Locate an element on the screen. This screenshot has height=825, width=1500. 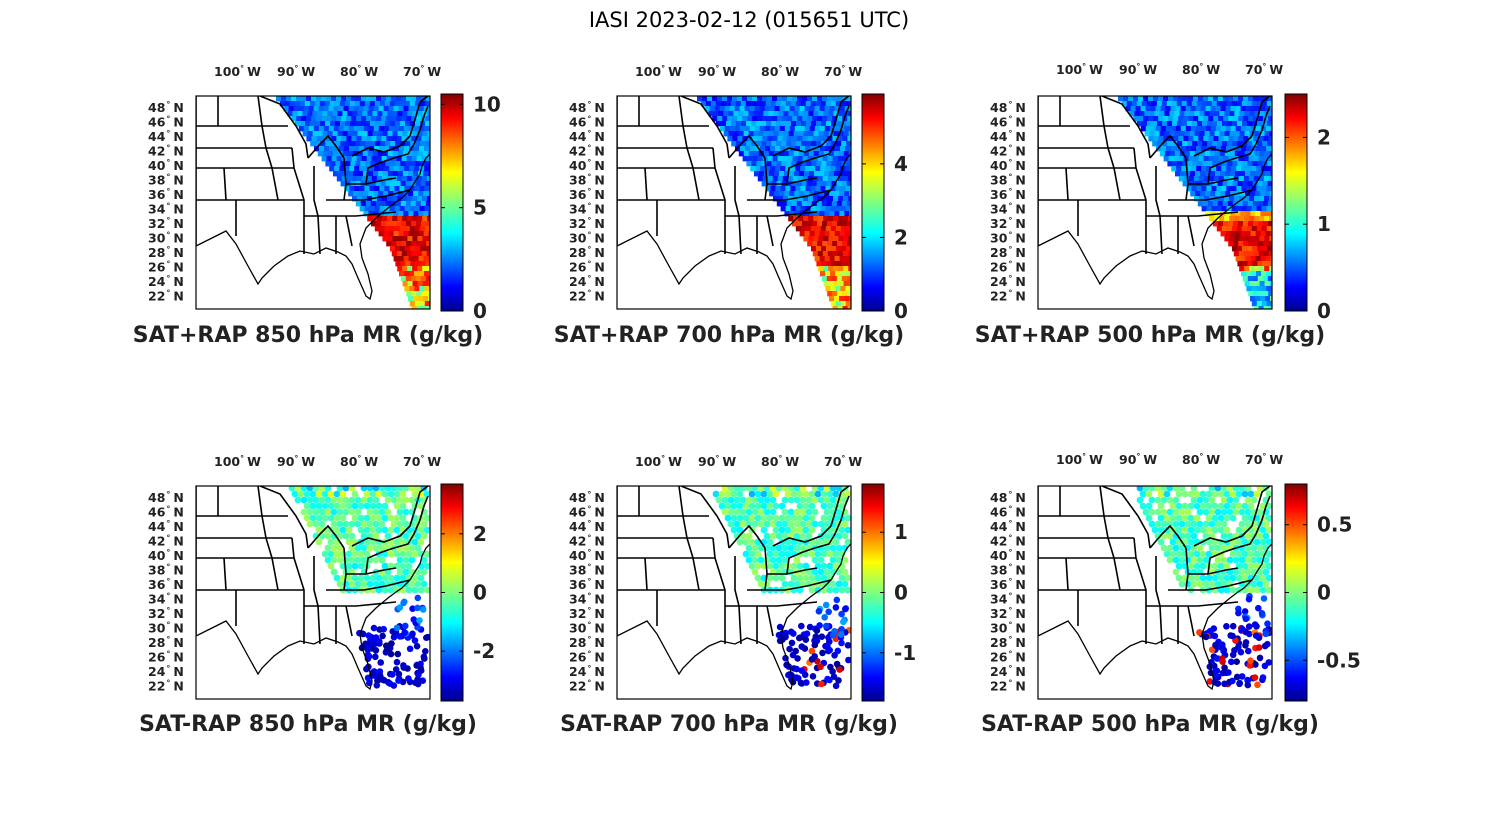
colorbar-tick-label: 0.5 is located at coordinates (1334, 525).